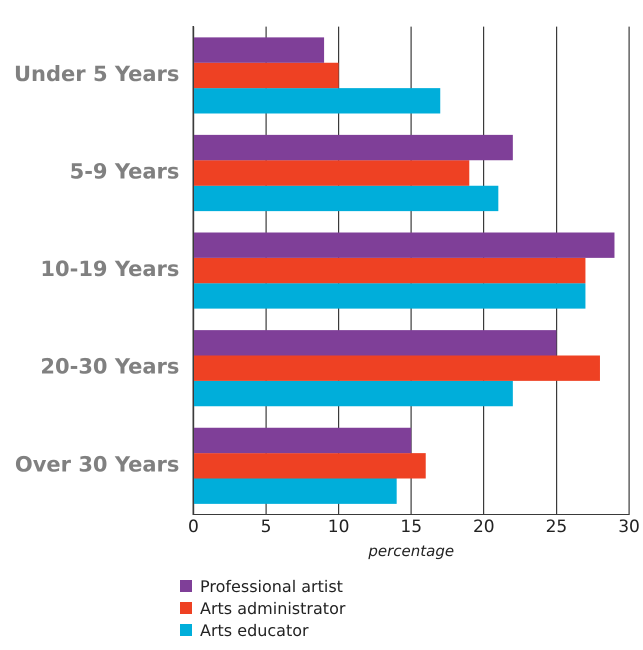 The width and height of the screenshot is (643, 650). Describe the element at coordinates (110, 366) in the screenshot. I see `y-tick-label: 20-30 Years` at that location.